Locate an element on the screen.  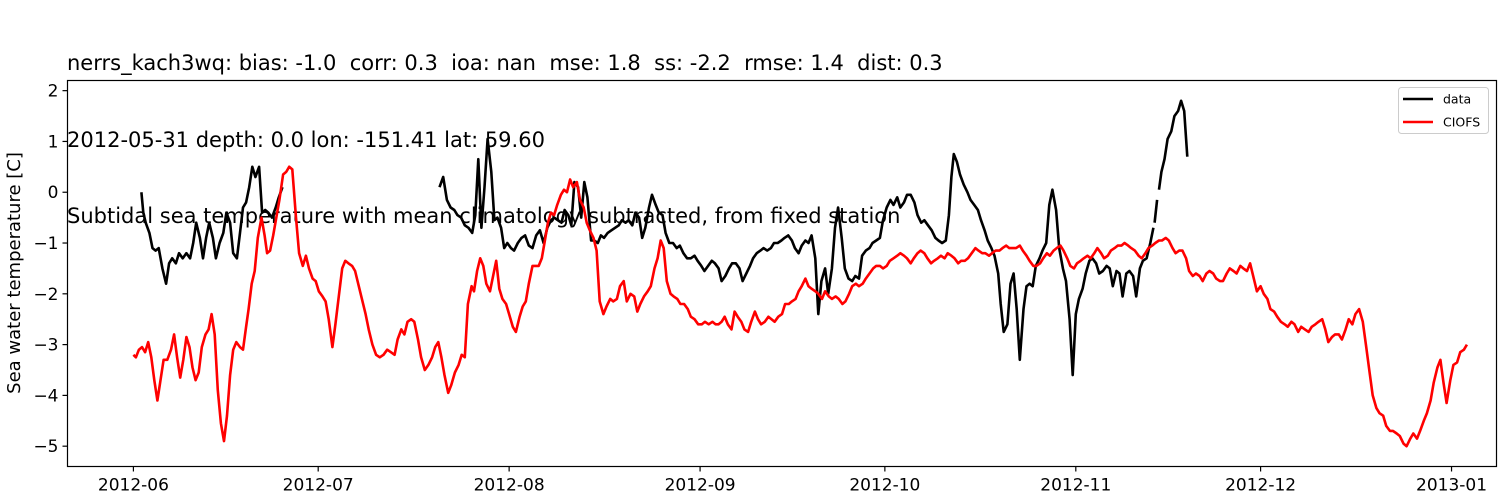
y-tick-label: 1 is located at coordinates (53, 142).